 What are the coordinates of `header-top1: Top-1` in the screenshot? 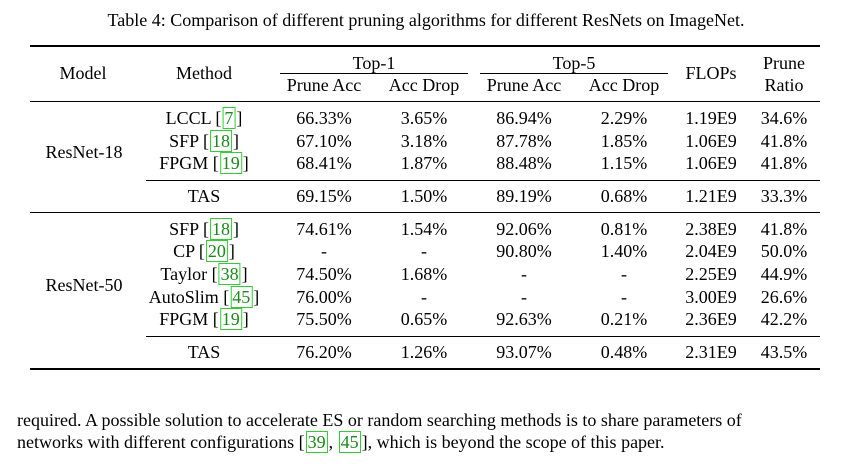 It's located at (374, 63).